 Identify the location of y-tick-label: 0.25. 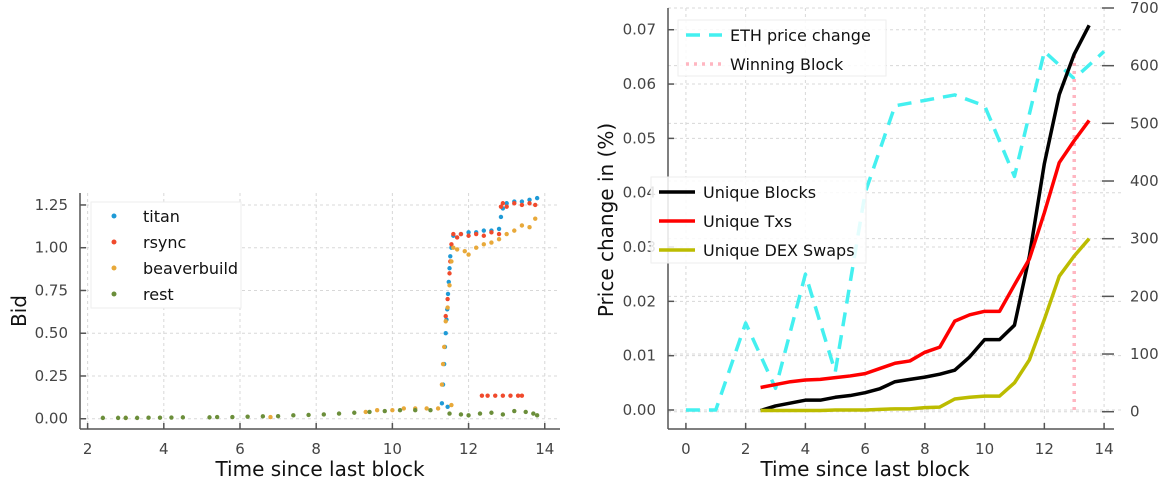
(51, 376).